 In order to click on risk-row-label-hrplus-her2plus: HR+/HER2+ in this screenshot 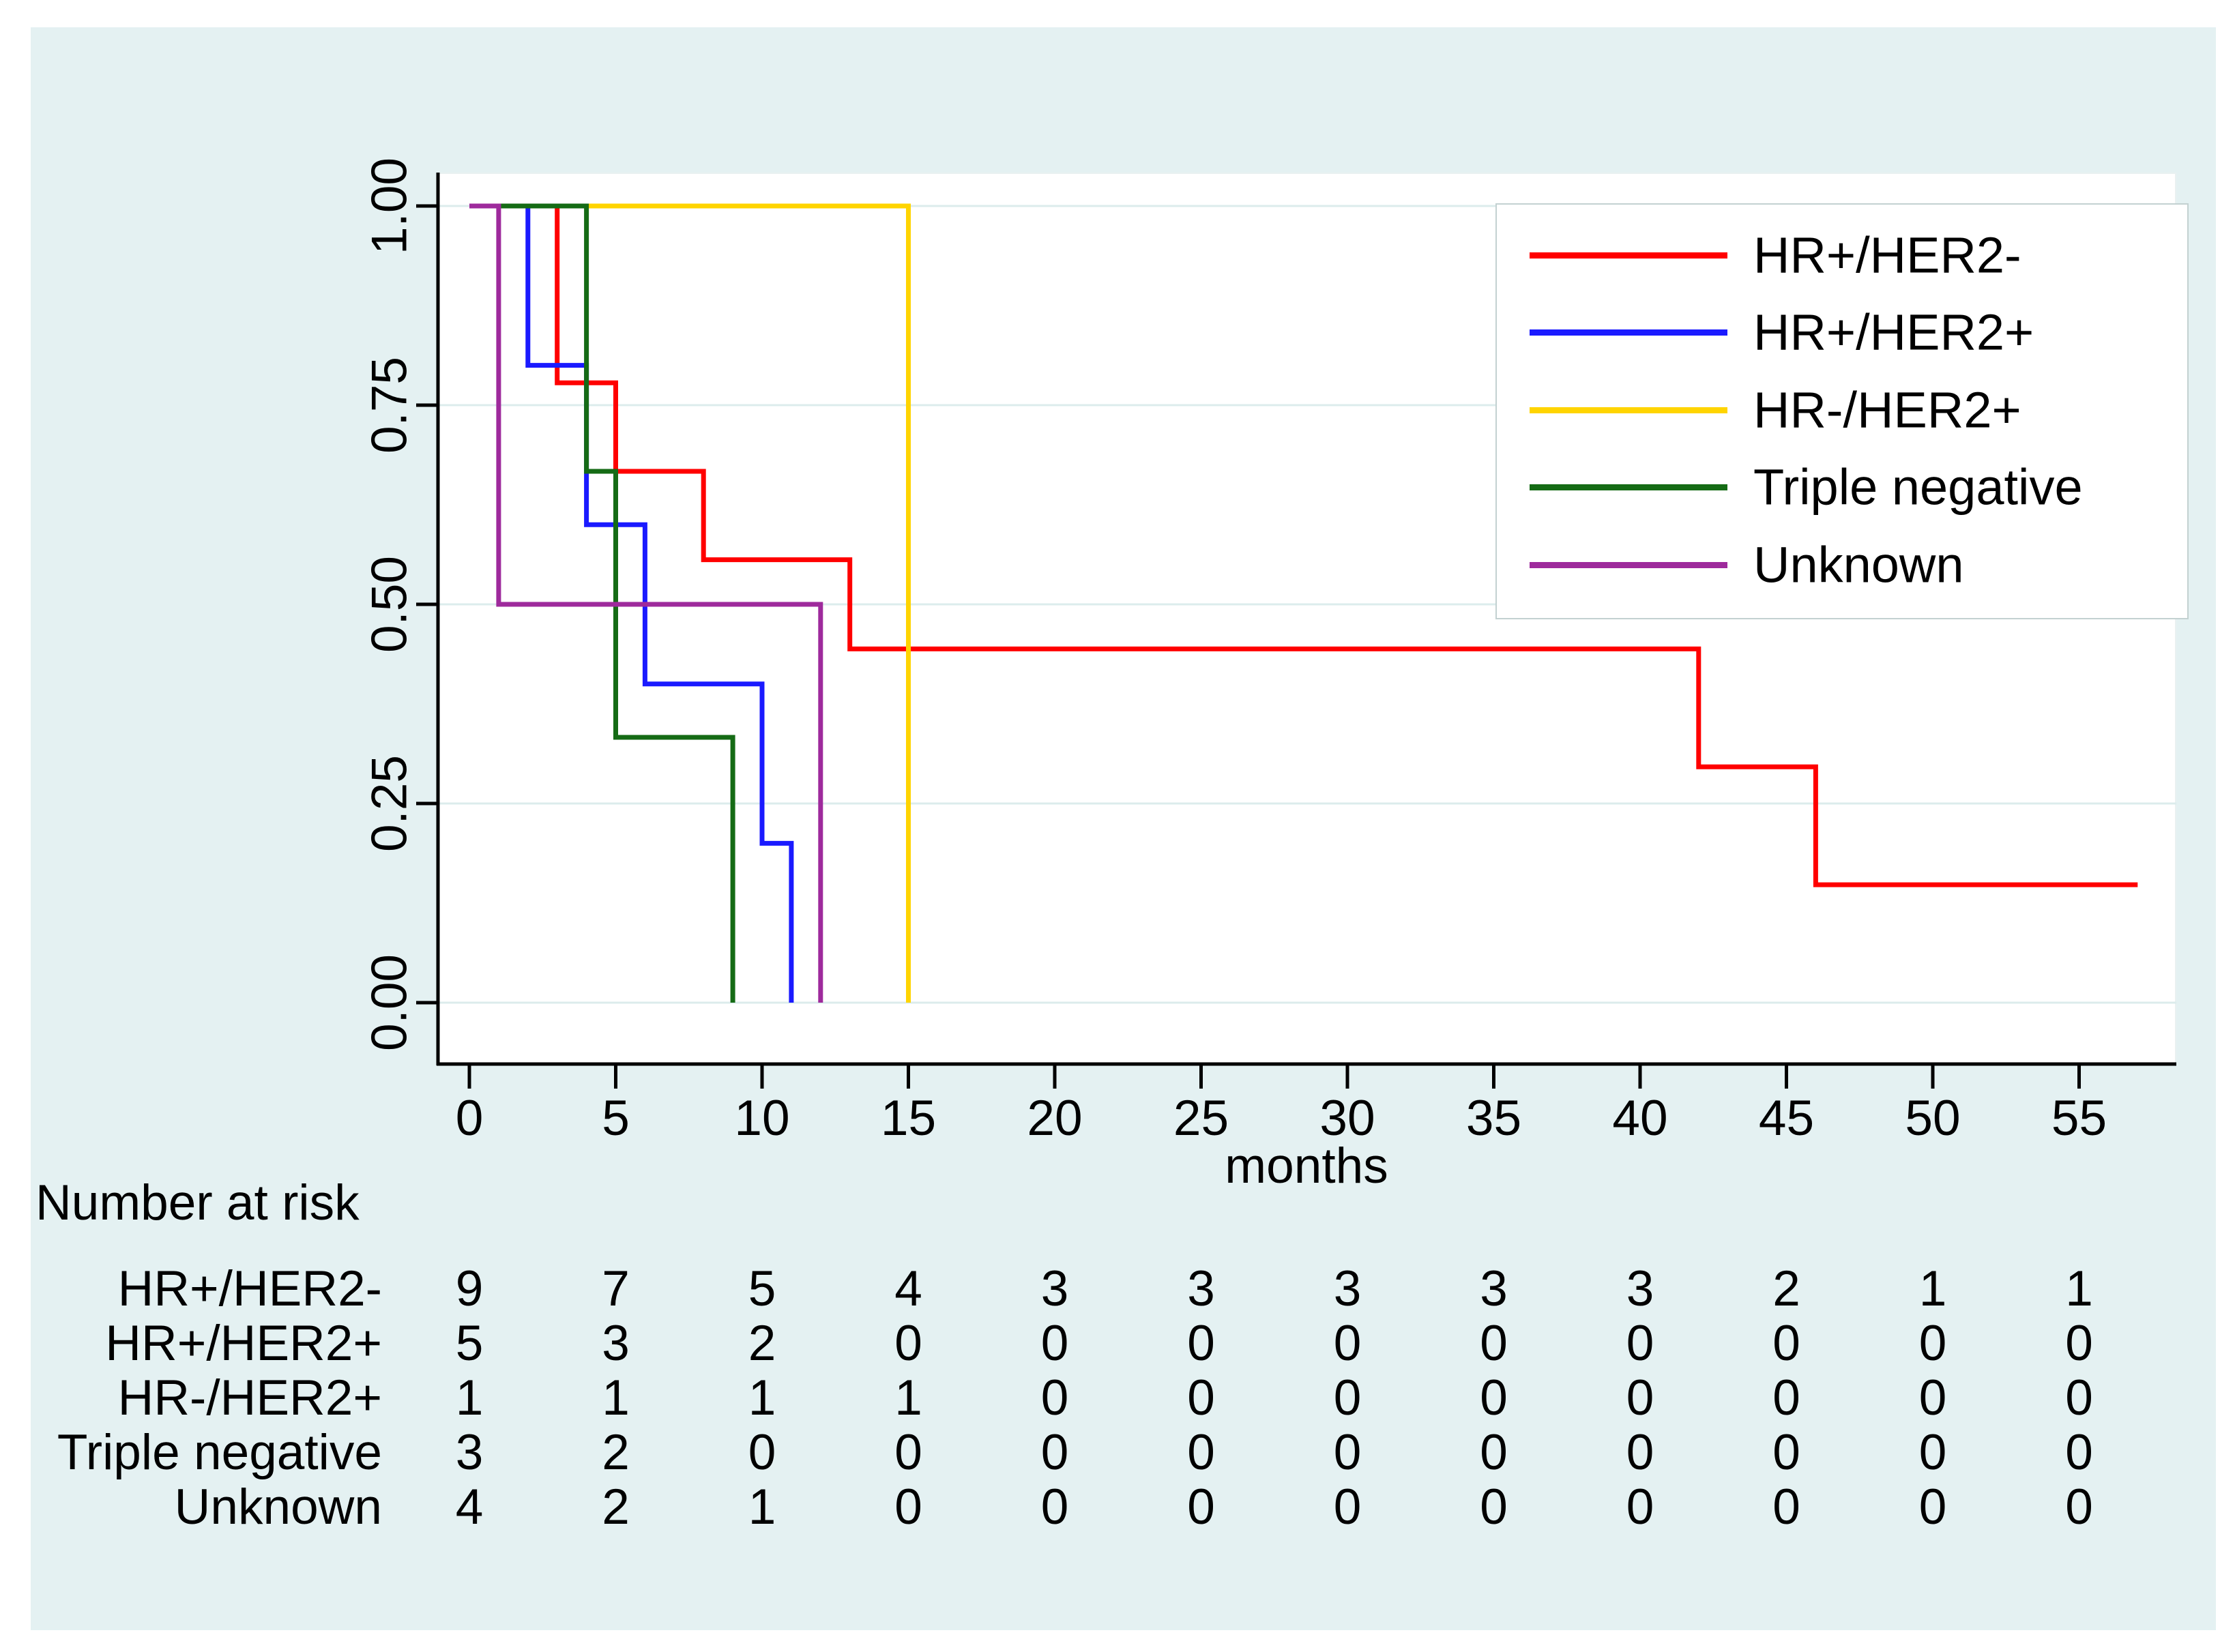, I will do `click(243, 1344)`.